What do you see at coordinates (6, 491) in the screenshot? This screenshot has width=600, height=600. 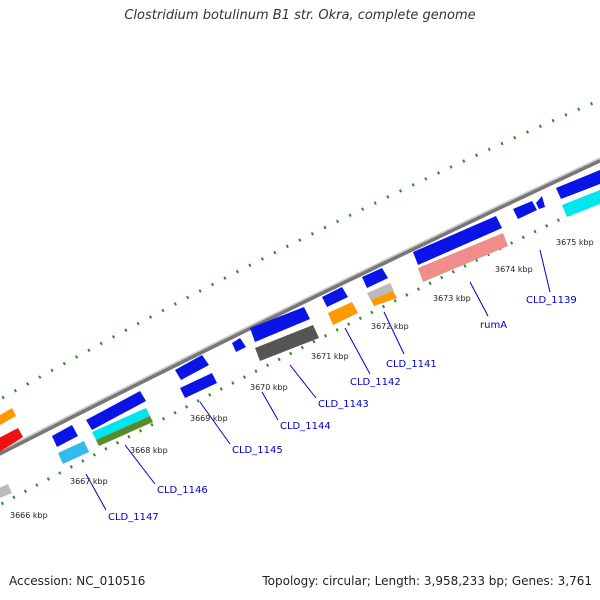 I see `gene-light-gray-left` at bounding box center [6, 491].